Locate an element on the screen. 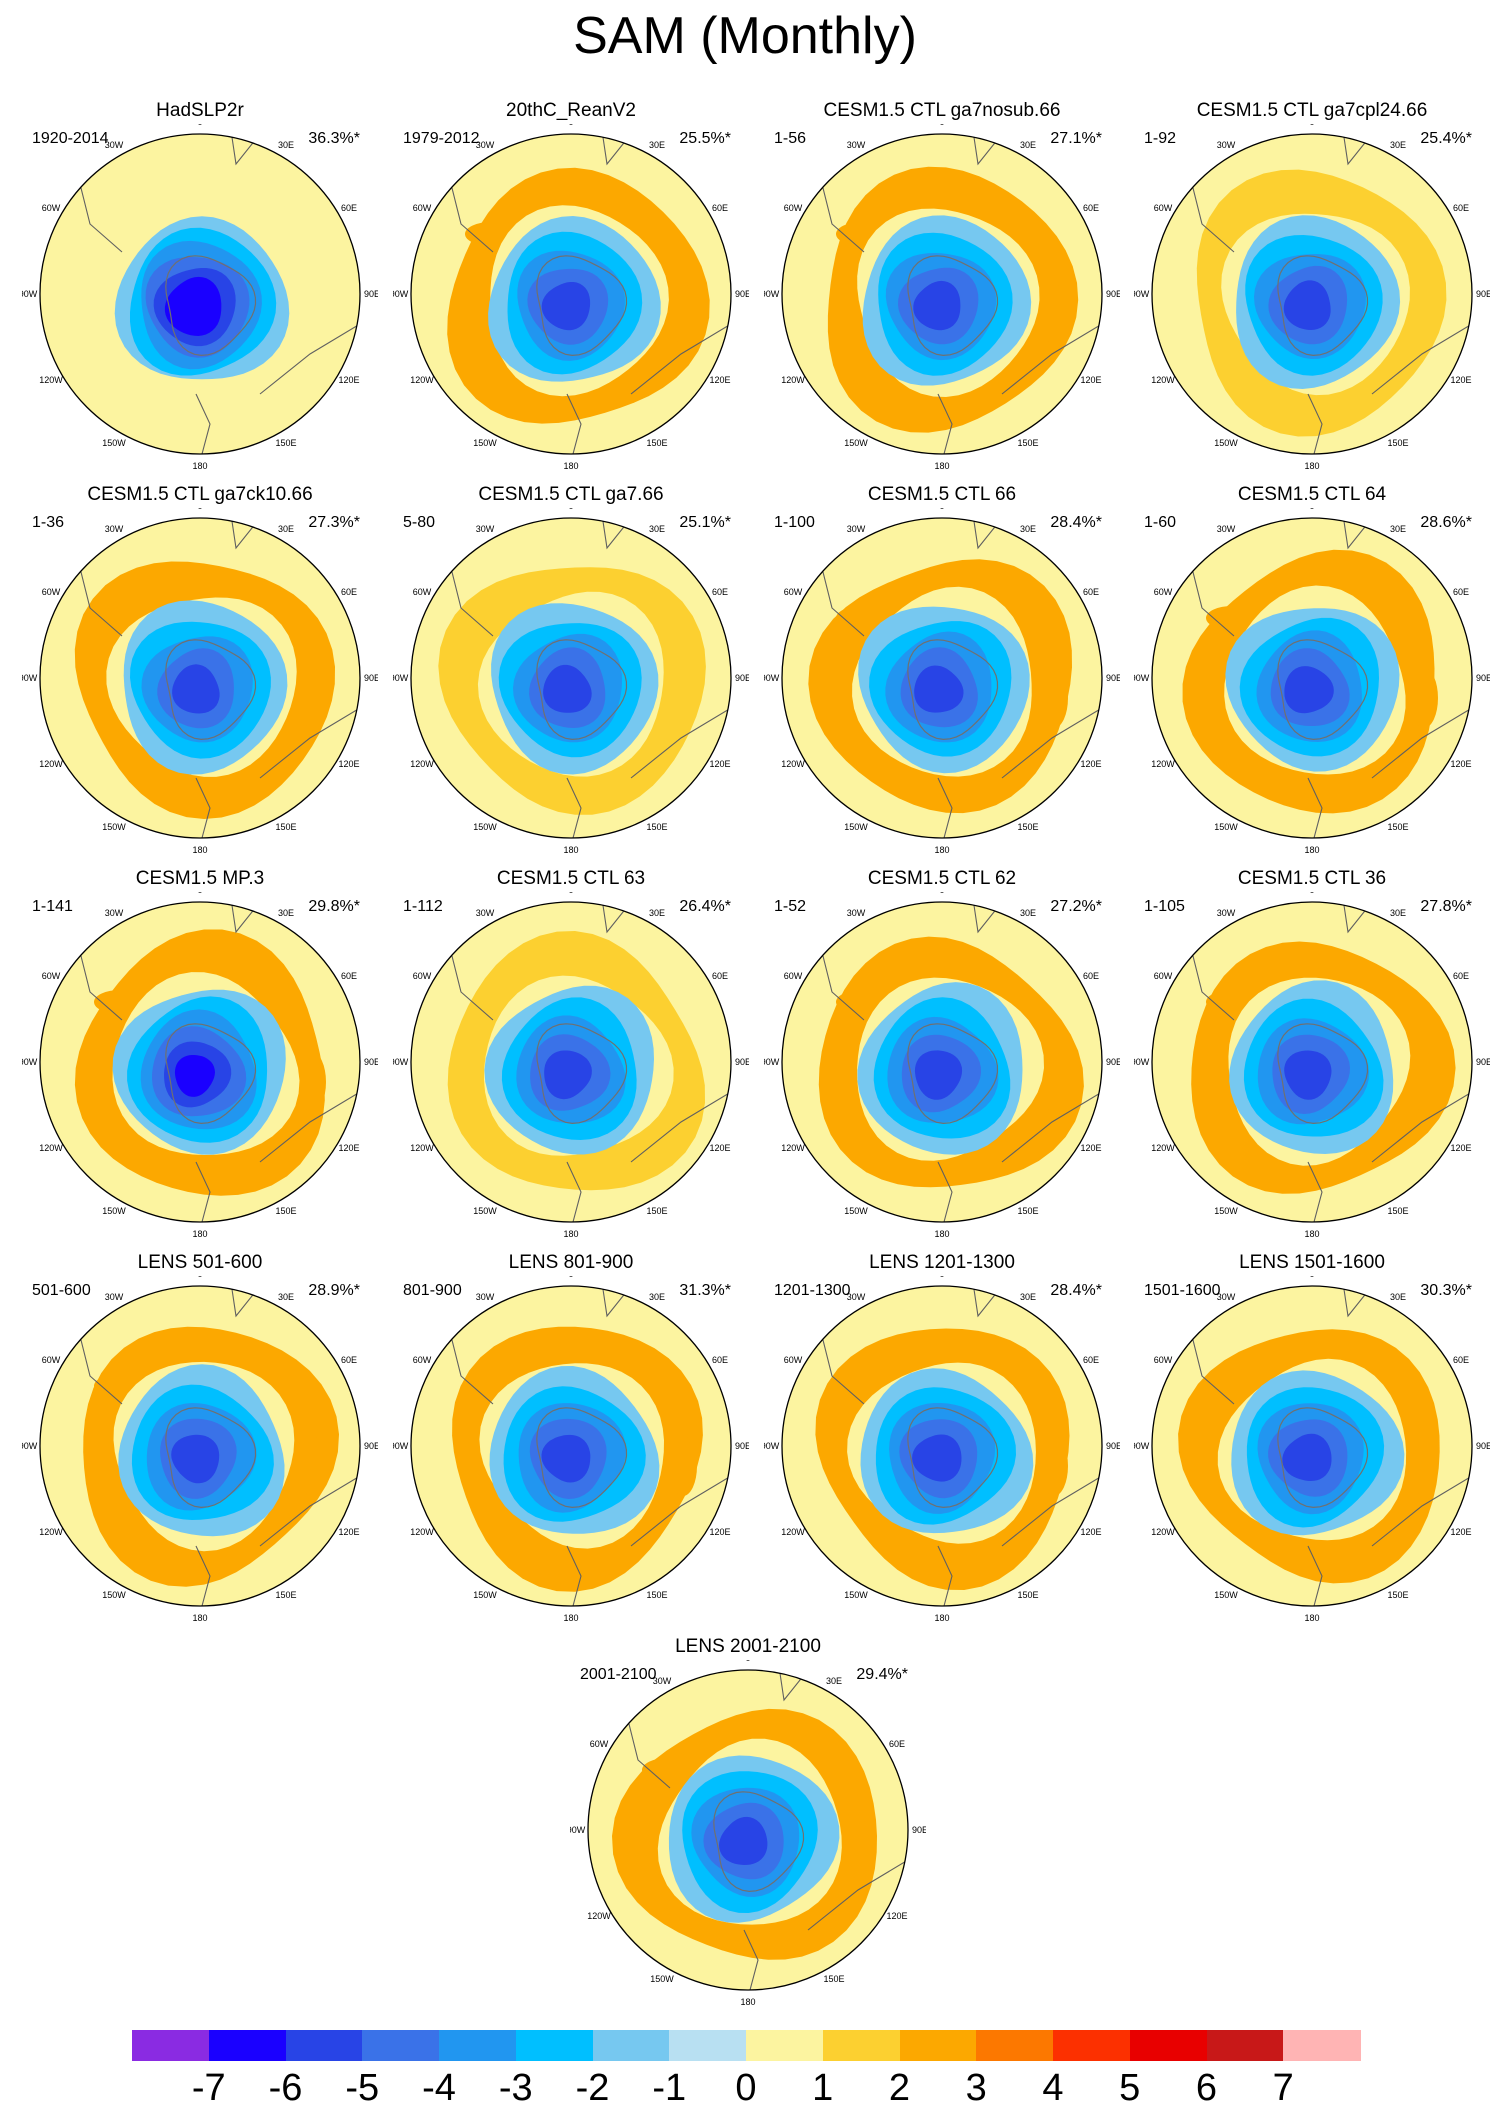  panel-year-range: 1-92 is located at coordinates (1160, 138).